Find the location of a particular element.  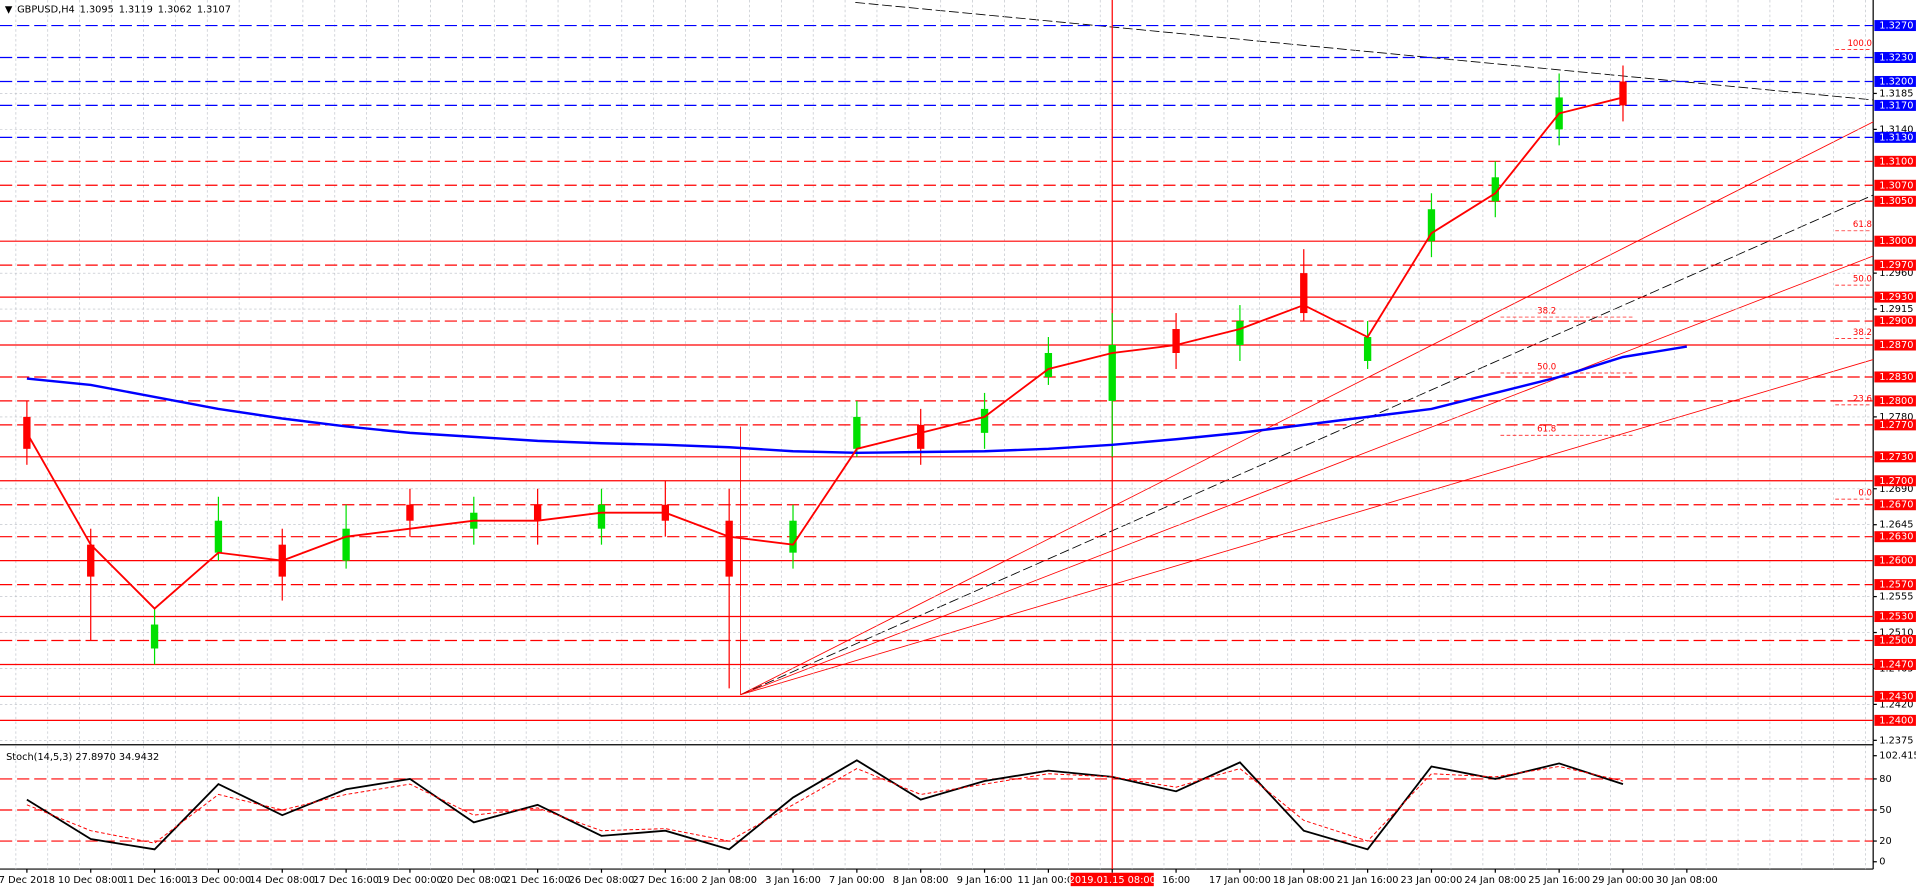

x-tick-label: 14 Dec 08:00 is located at coordinates (282, 880).